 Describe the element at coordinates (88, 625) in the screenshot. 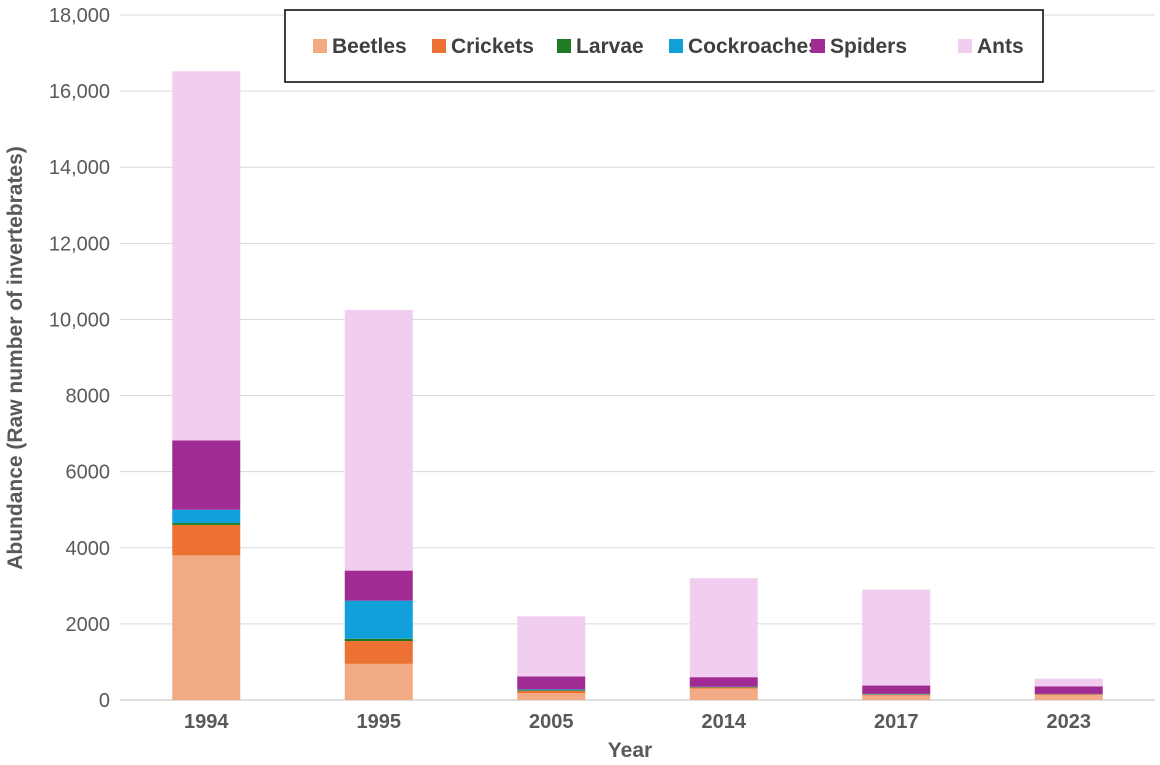

I see `y-tick-label: 2000` at that location.